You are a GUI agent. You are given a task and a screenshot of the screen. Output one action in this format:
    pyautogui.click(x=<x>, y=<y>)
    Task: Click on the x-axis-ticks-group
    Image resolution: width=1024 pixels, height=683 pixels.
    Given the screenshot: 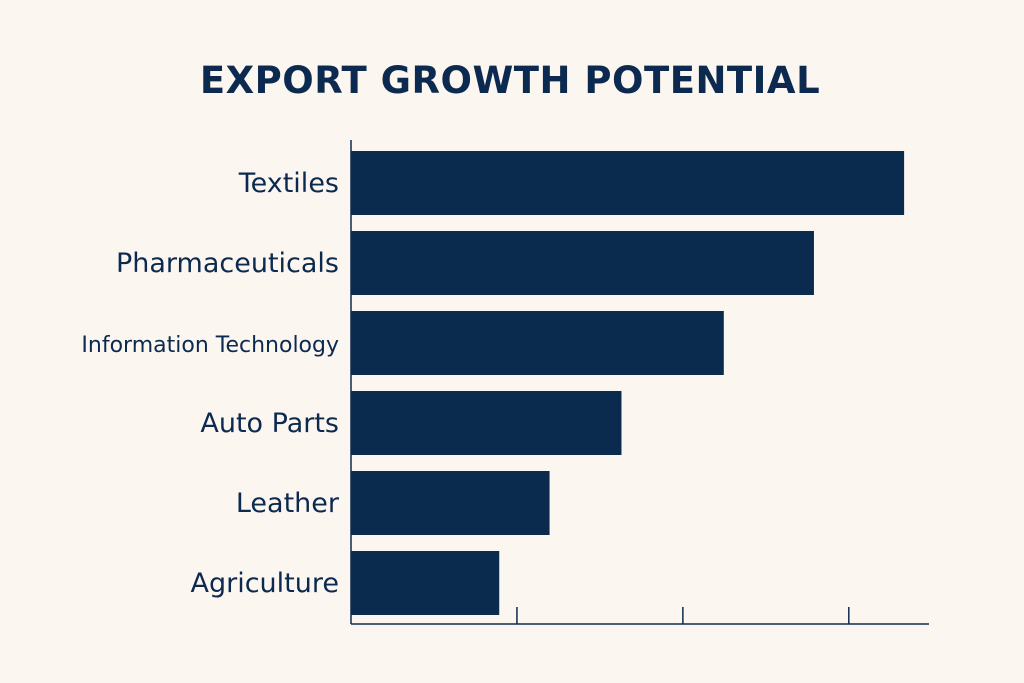 What is the action you would take?
    pyautogui.click(x=683, y=615)
    